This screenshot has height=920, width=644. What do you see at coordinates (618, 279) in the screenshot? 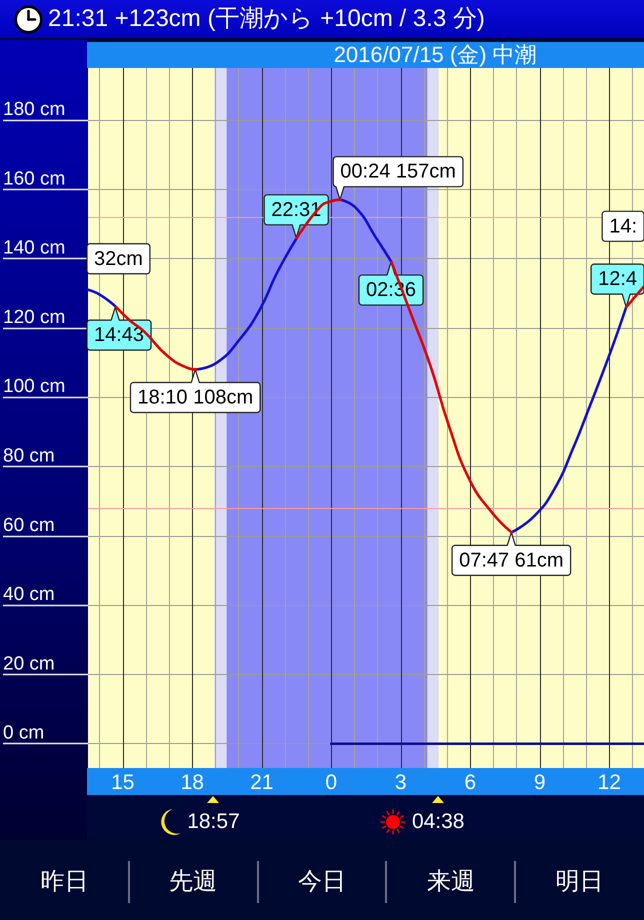
I see `annotation: 12:4` at bounding box center [618, 279].